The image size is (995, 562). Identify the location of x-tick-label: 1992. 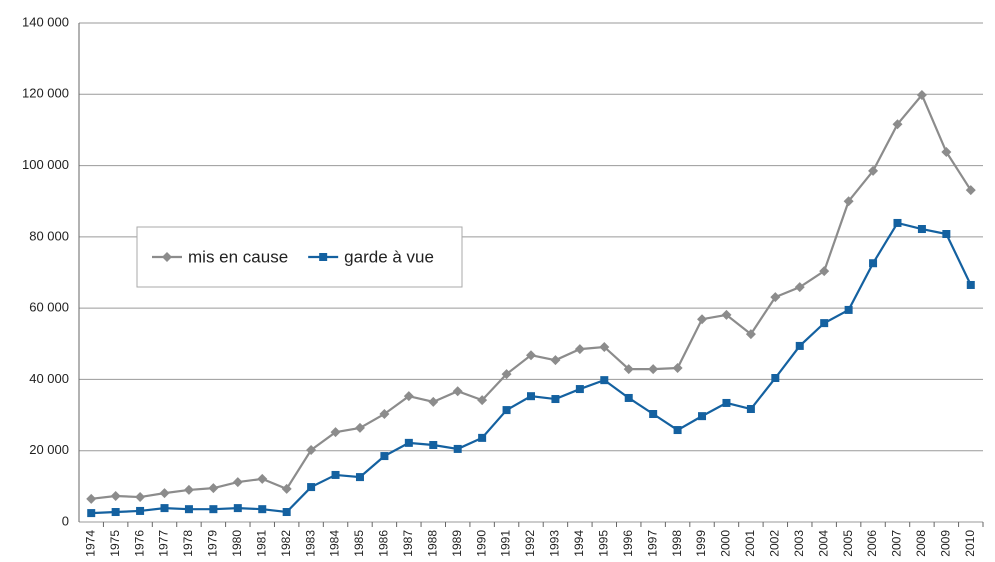
(530, 543).